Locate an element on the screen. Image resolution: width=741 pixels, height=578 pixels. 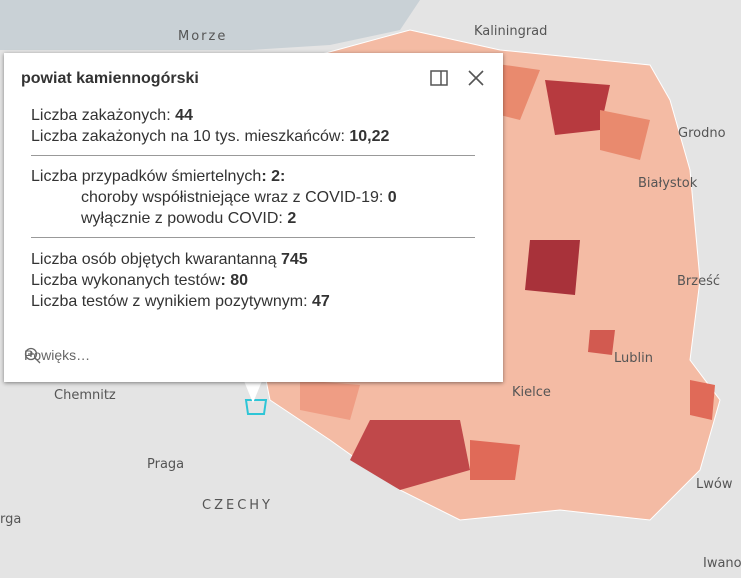
popup-title: powiat kamiennogórski is located at coordinates (110, 78).